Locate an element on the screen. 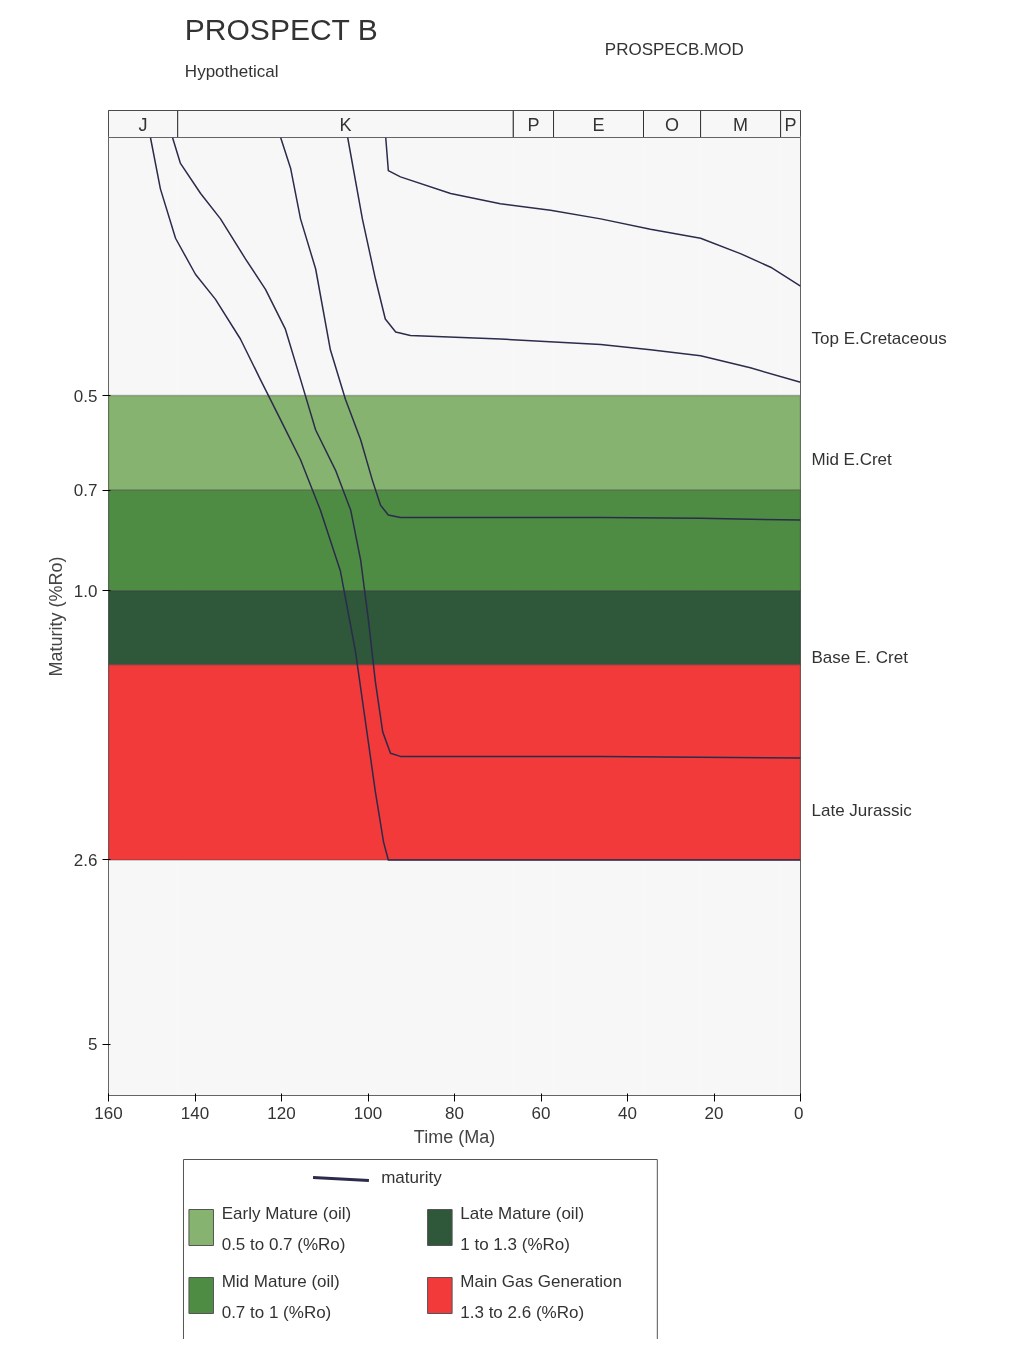 The height and width of the screenshot is (1371, 1015). y-tick-label: 0.7 is located at coordinates (85, 491).